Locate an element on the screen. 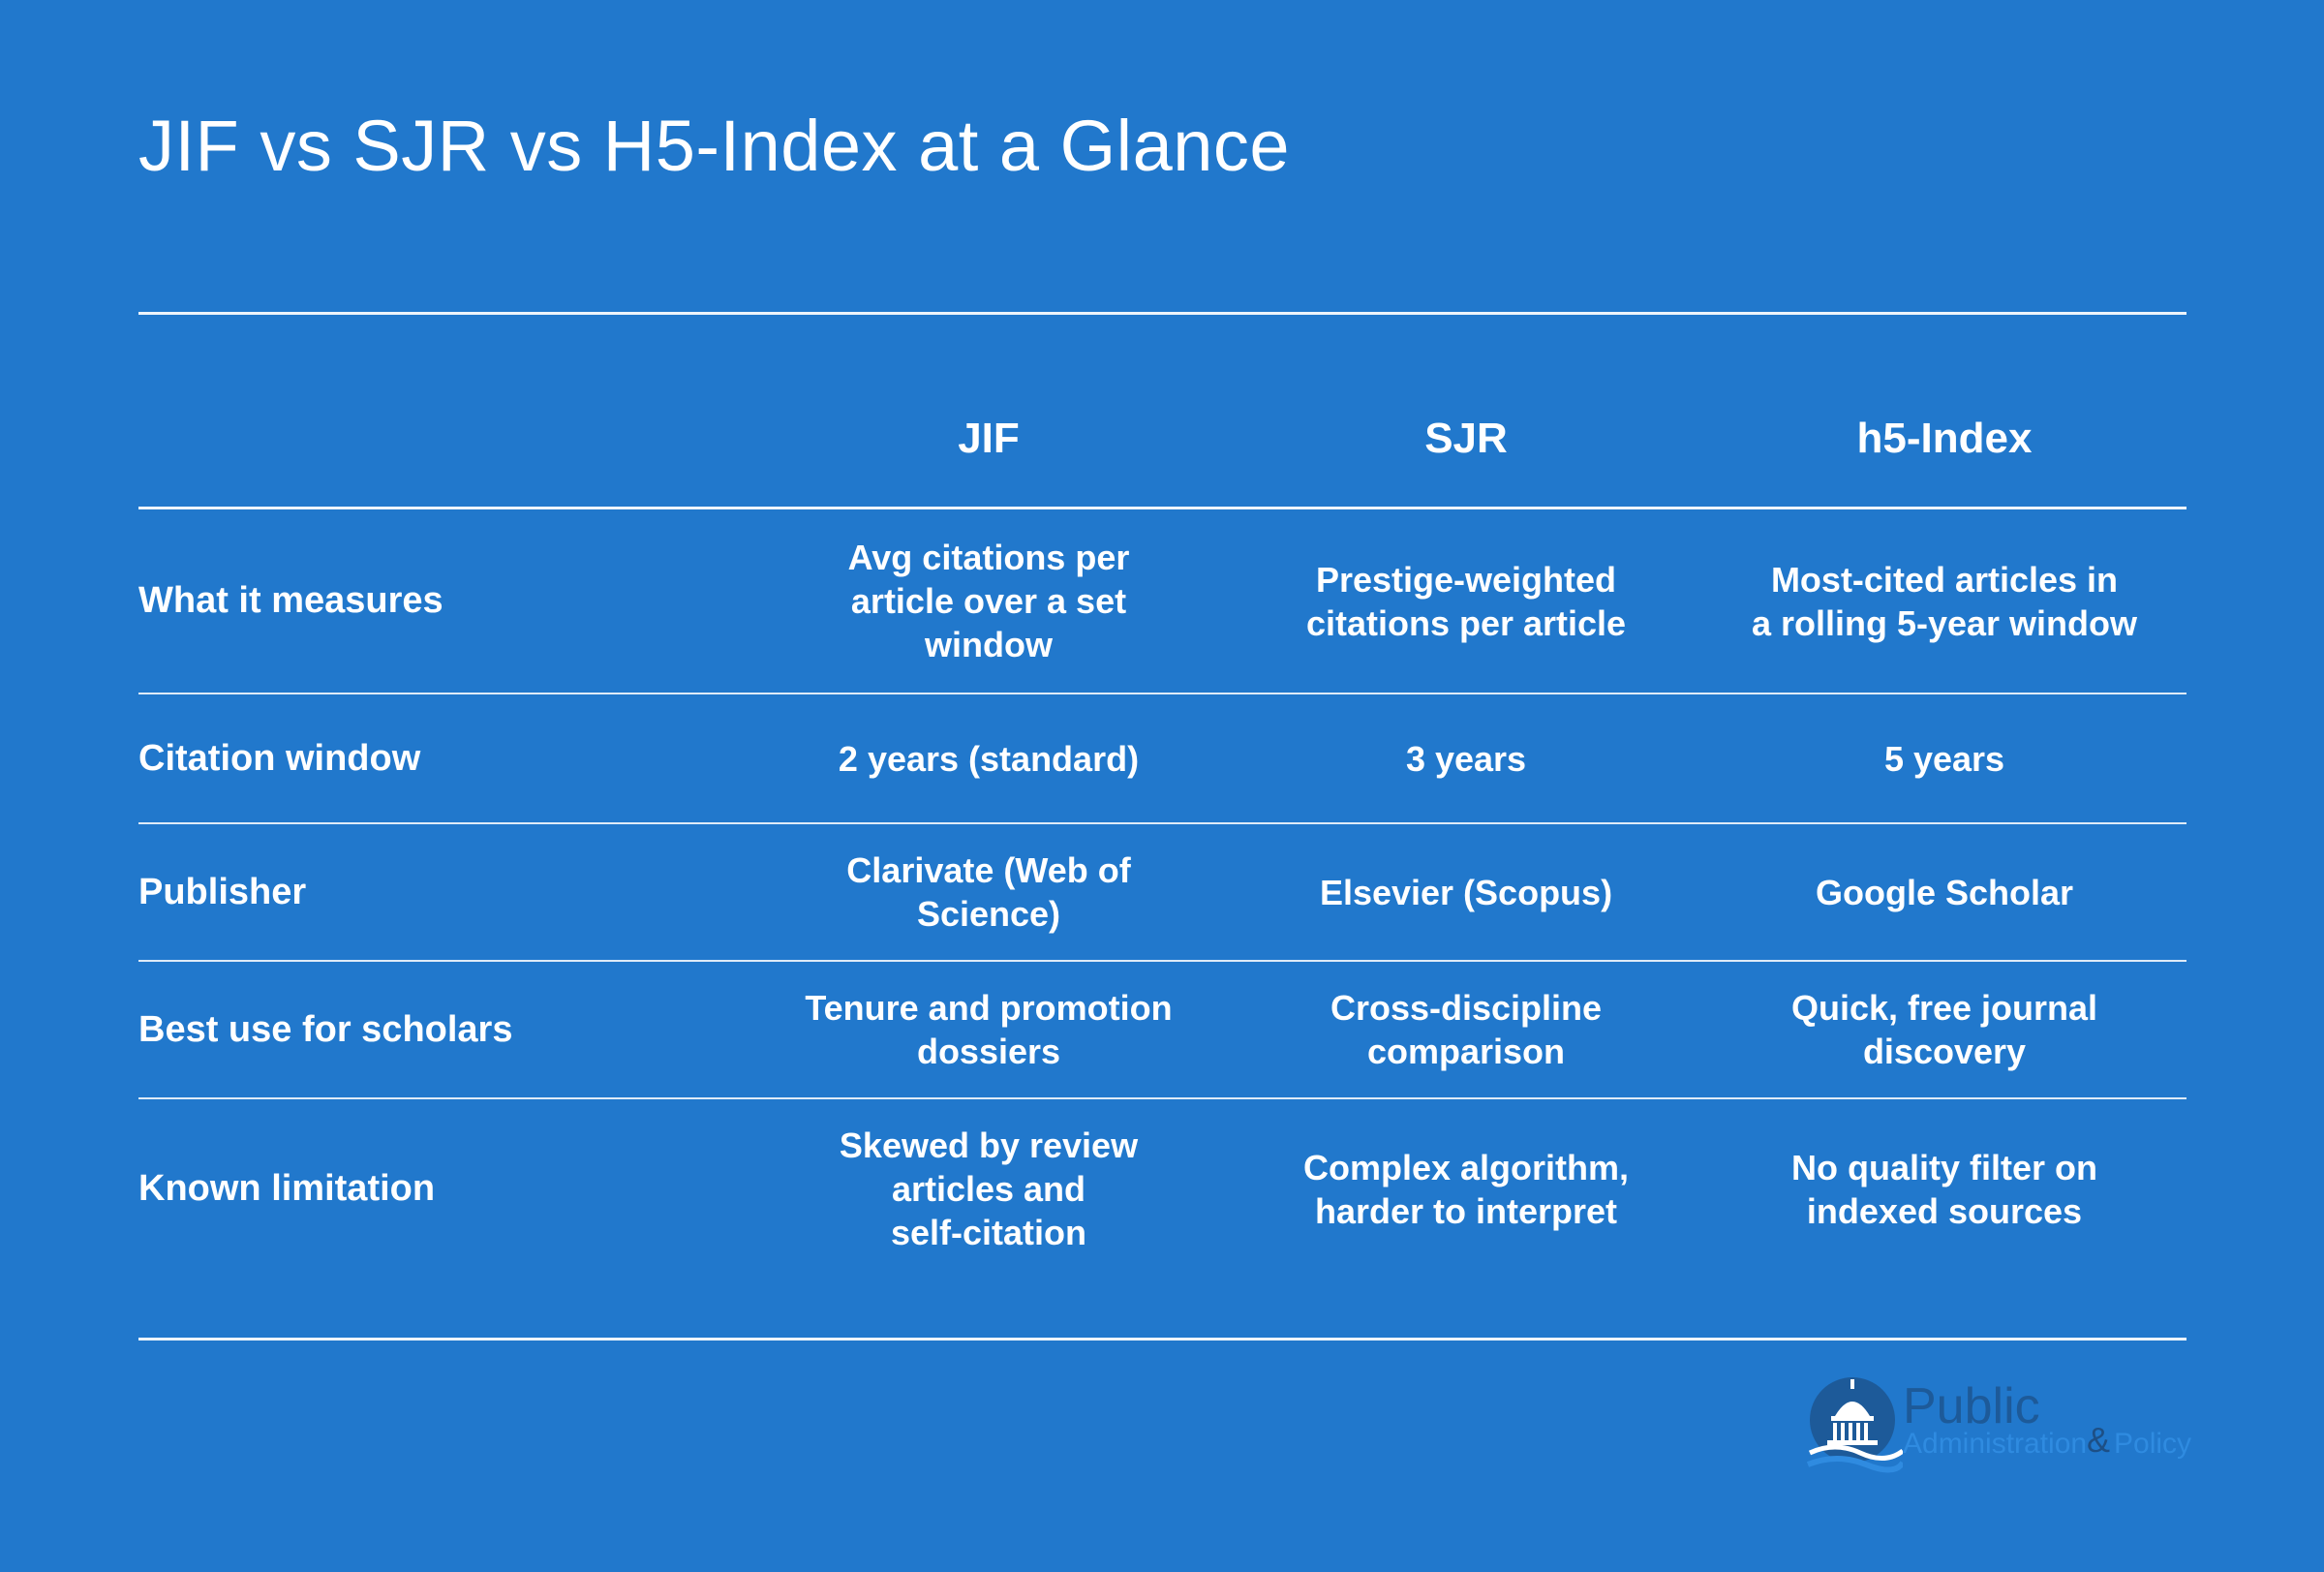 This screenshot has width=2324, height=1572. logo-subtitle: Administration is located at coordinates (1995, 1444).